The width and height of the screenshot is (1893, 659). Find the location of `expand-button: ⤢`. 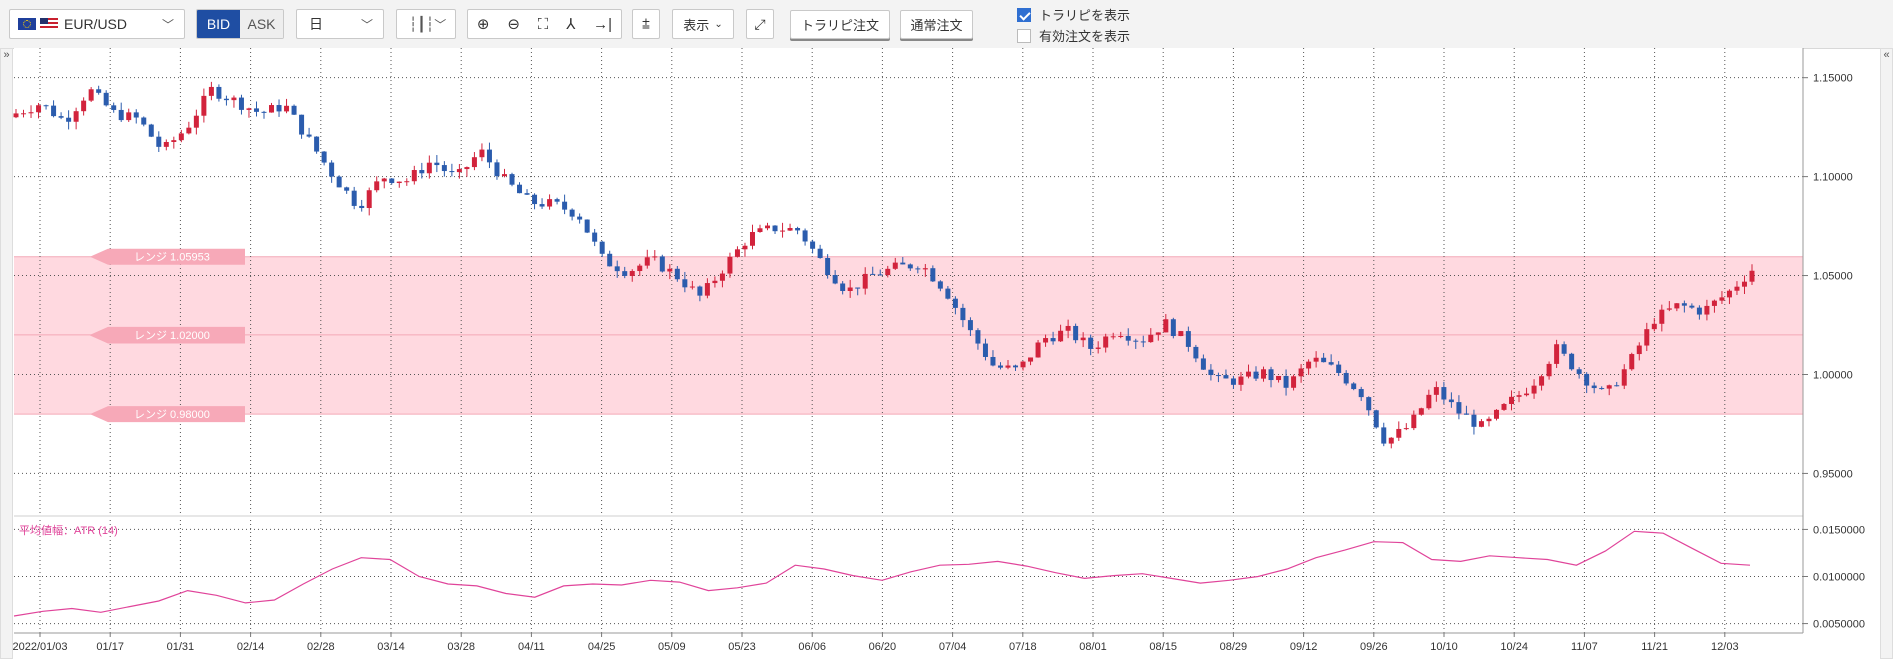

expand-button: ⤢ is located at coordinates (760, 24).